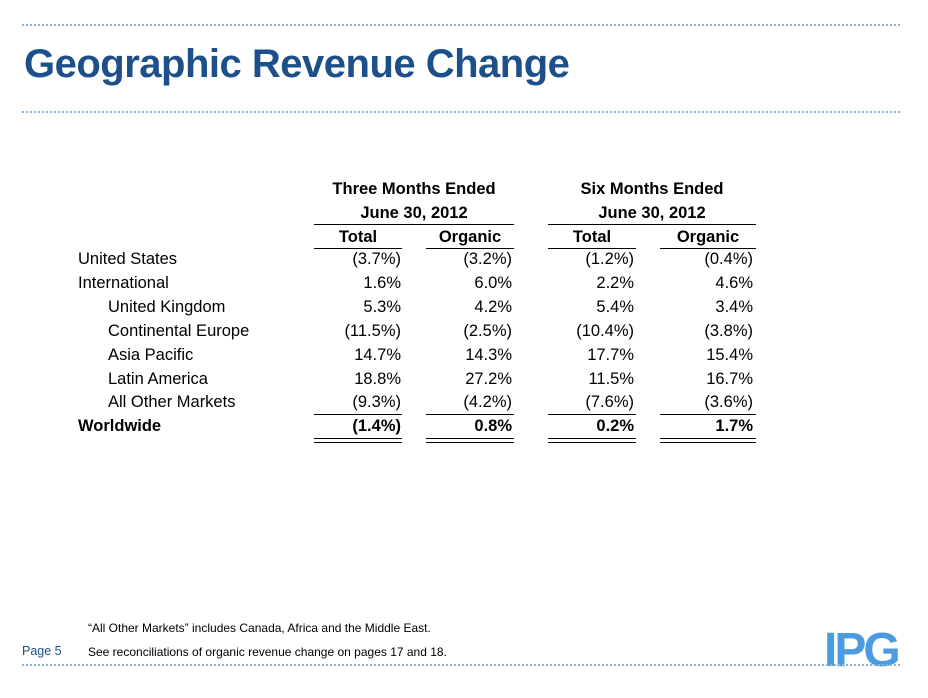 The image size is (928, 698). Describe the element at coordinates (464, 382) in the screenshot. I see `table-row: Latin America 18.8% 27.2% 11.5% 16.7%` at that location.